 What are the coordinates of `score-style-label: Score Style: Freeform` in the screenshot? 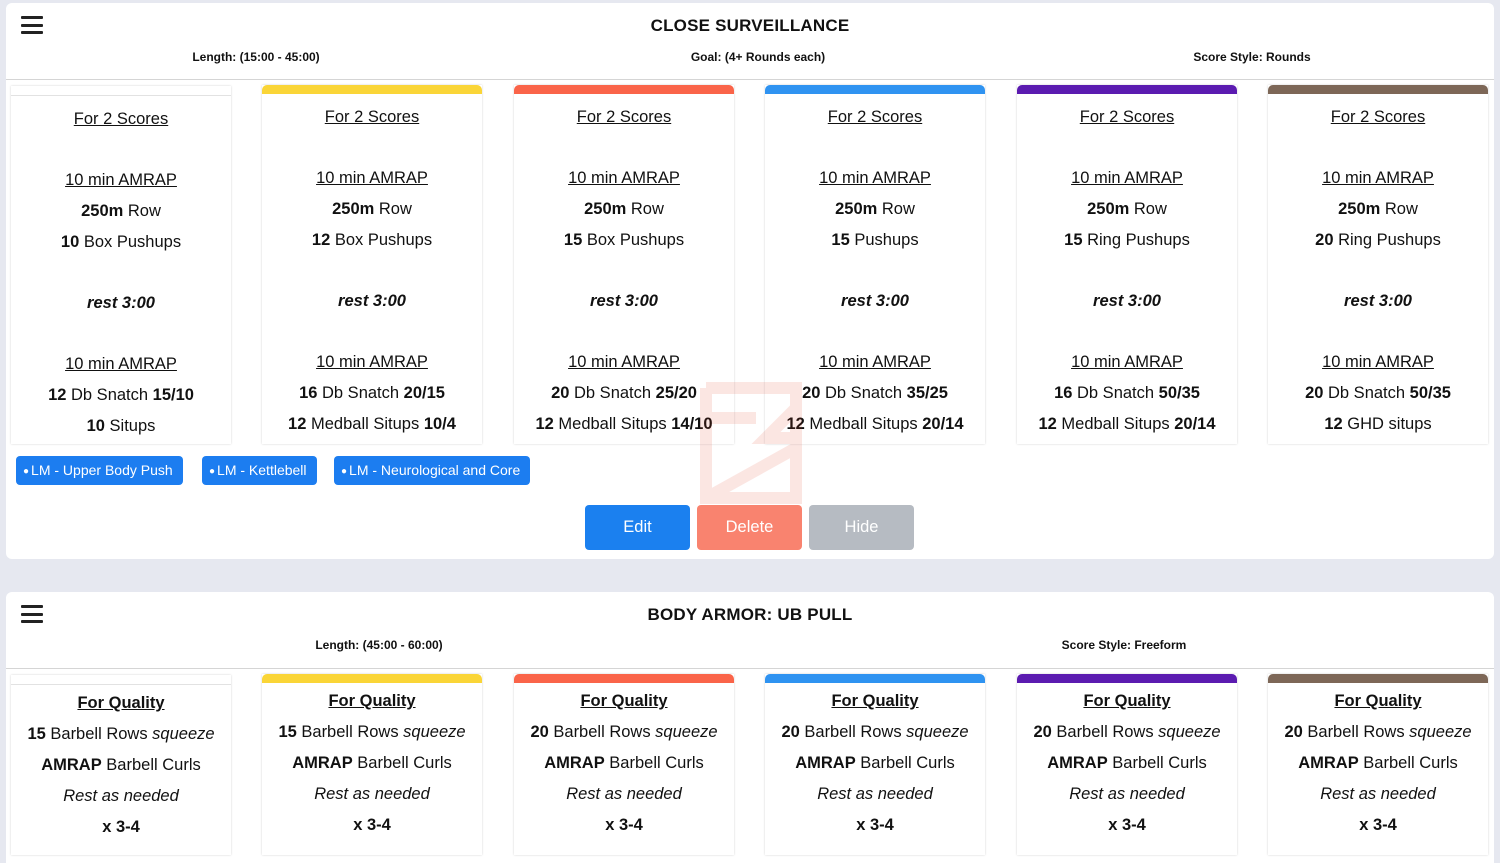 It's located at (1124, 645).